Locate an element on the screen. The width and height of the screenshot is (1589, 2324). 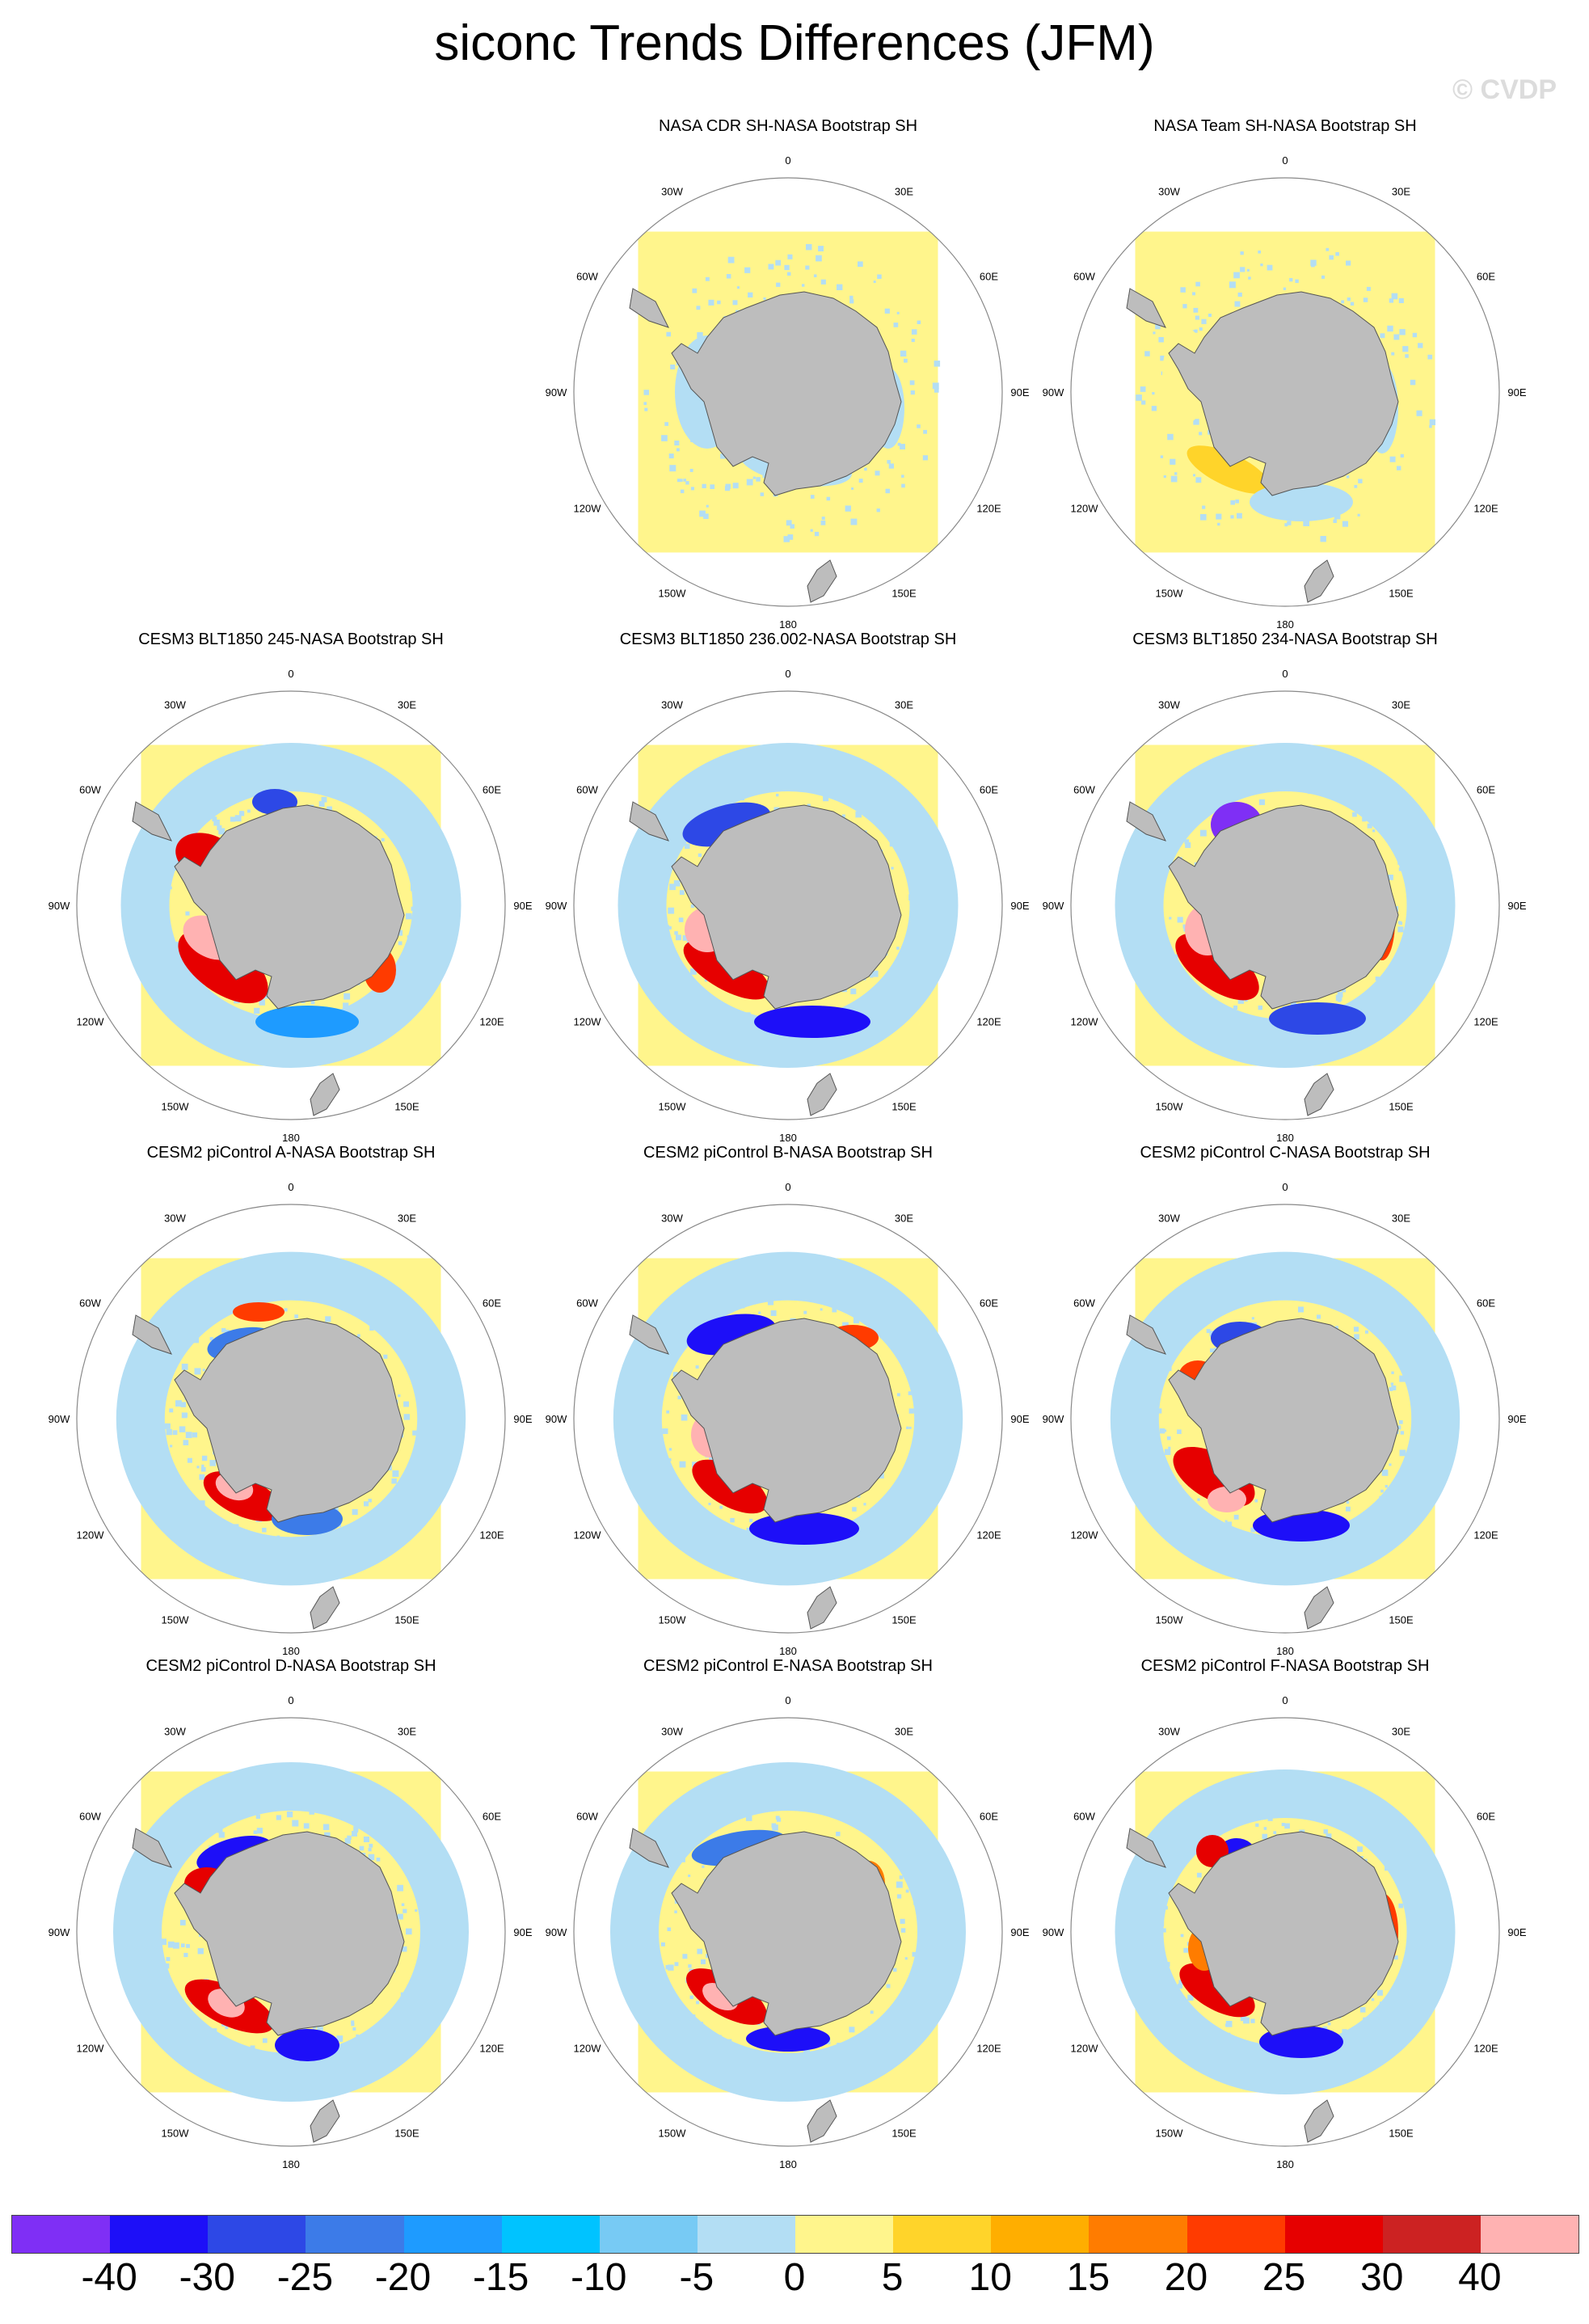
map-boundary is located at coordinates (1285, 1932).